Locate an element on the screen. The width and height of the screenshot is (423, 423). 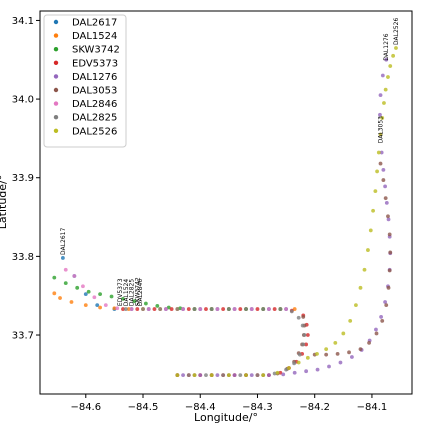
x-tick-label: −84.3 is located at coordinates (257, 407).